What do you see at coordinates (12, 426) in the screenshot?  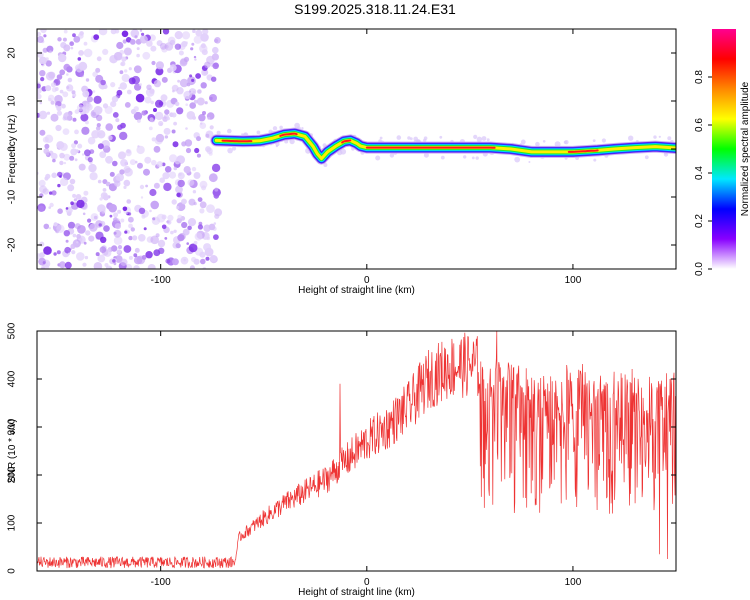 I see `snr-ytick-label: 300` at bounding box center [12, 426].